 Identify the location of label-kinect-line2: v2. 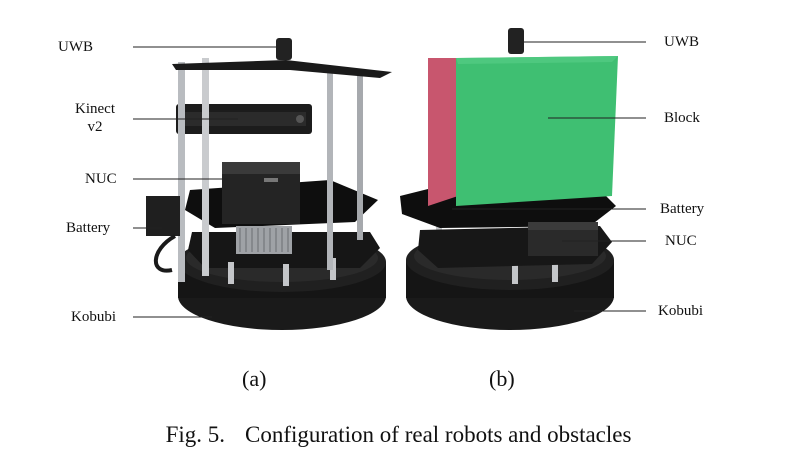
(95, 127).